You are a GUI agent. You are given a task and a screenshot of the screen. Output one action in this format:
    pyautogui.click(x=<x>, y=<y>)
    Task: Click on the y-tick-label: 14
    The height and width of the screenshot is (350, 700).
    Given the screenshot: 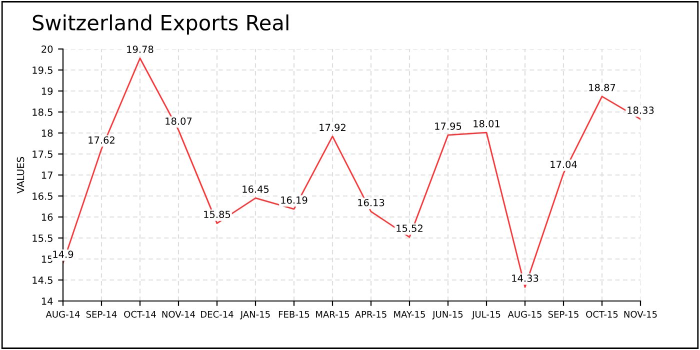 What is the action you would take?
    pyautogui.click(x=47, y=301)
    